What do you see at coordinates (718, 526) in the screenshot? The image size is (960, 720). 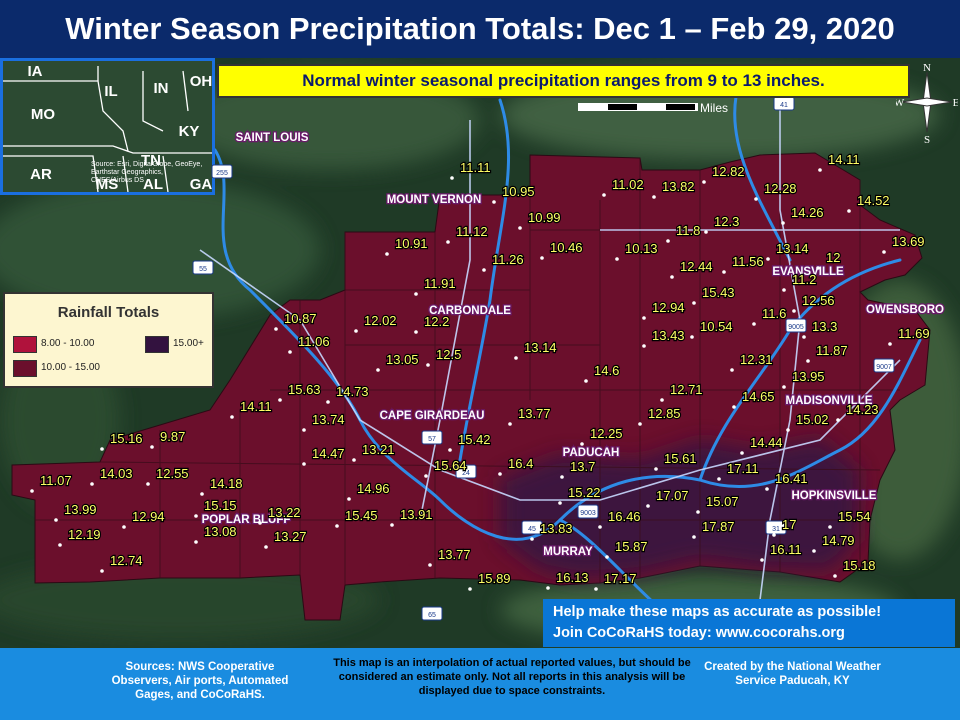 I see `station-value: 17.87` at bounding box center [718, 526].